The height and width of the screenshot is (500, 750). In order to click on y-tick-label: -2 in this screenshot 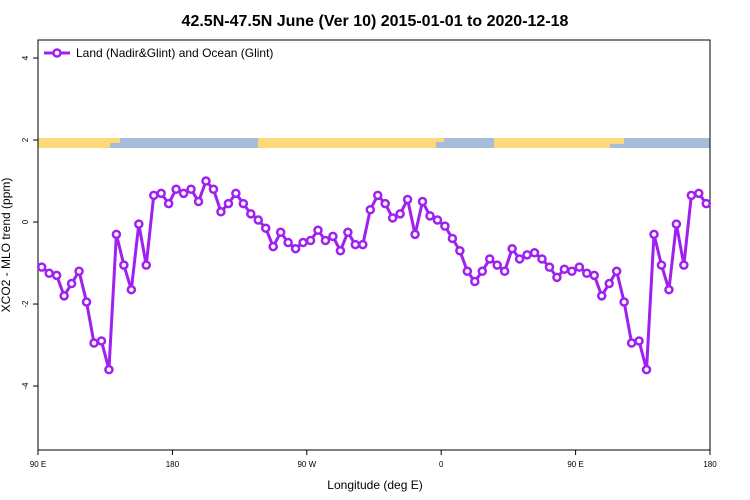, I will do `click(25, 304)`.